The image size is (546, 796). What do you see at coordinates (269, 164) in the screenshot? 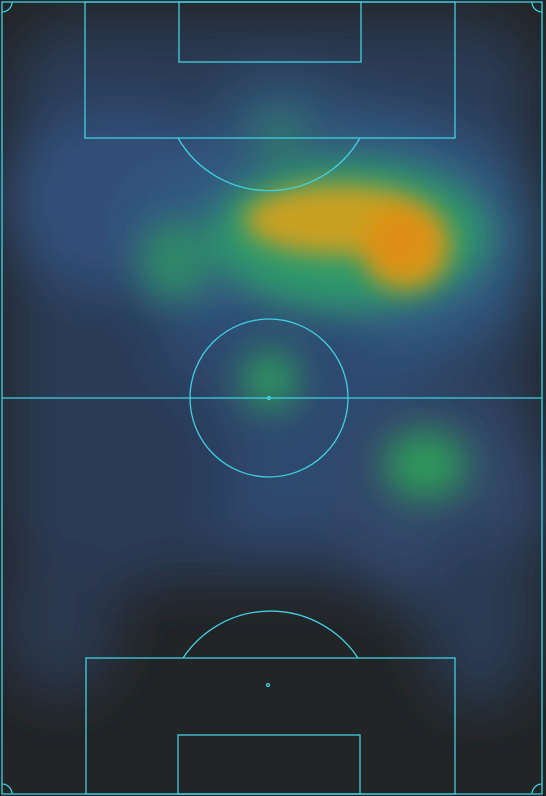
I see `penalty-arc-top` at bounding box center [269, 164].